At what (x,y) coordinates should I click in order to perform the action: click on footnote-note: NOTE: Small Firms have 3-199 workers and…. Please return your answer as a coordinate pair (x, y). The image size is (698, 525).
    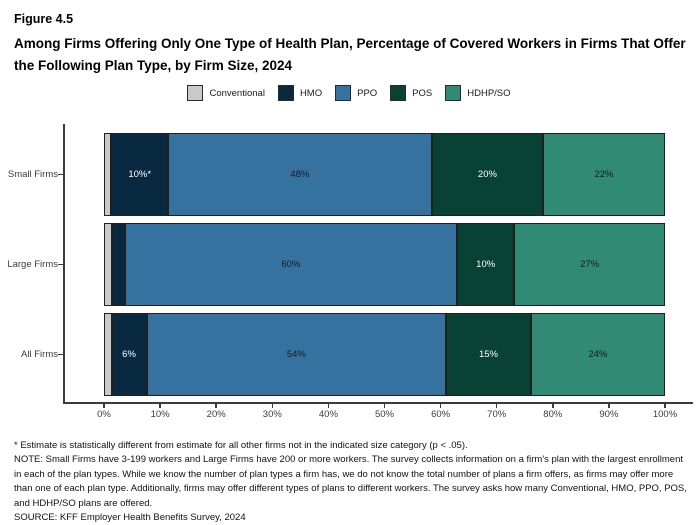
    Looking at the image, I should click on (350, 481).